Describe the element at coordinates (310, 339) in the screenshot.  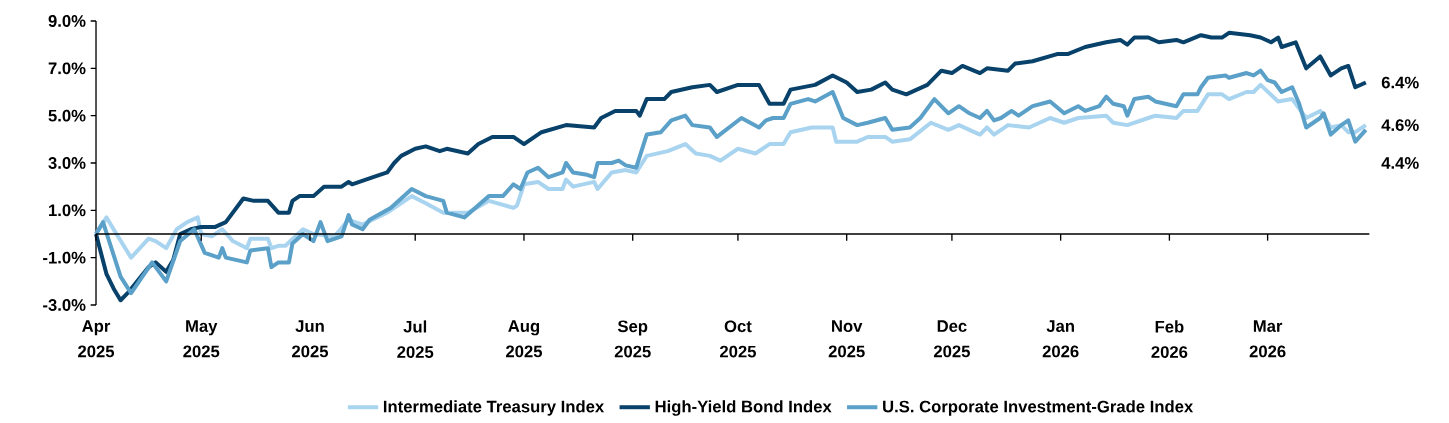
I see `x-tick-label: Jun 2025` at that location.